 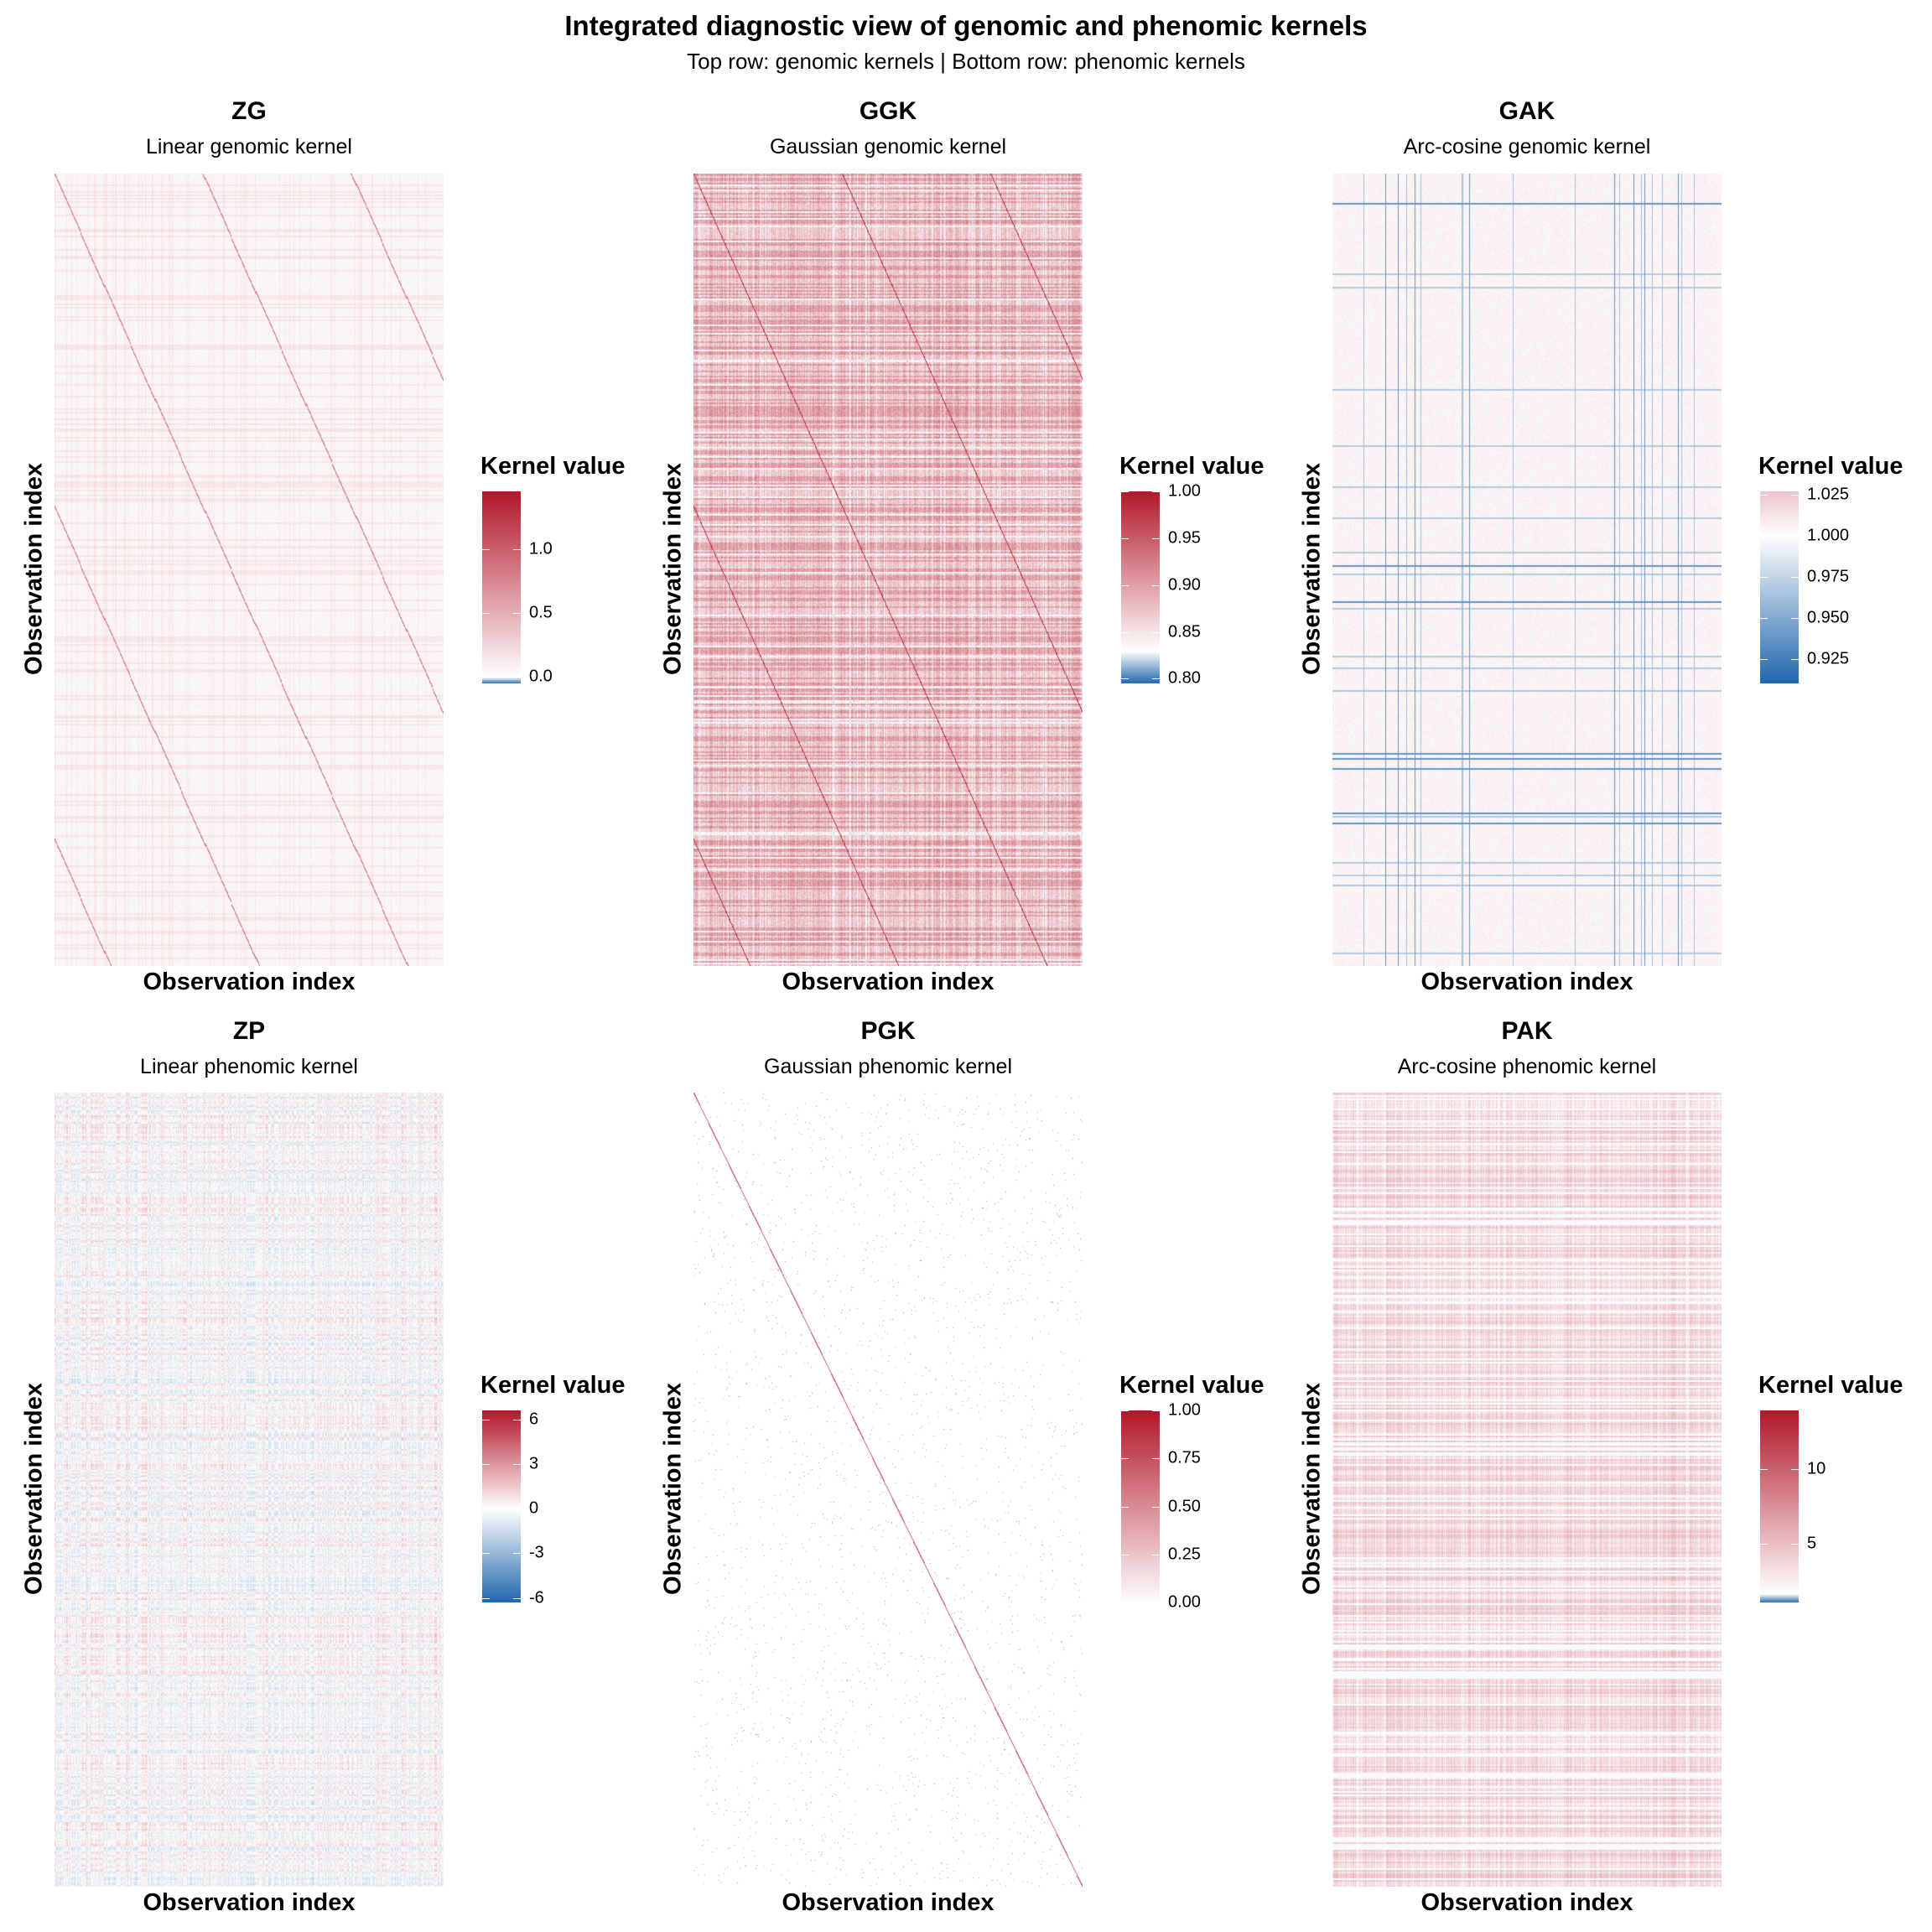 What do you see at coordinates (888, 1490) in the screenshot?
I see `heatmap-pgk` at bounding box center [888, 1490].